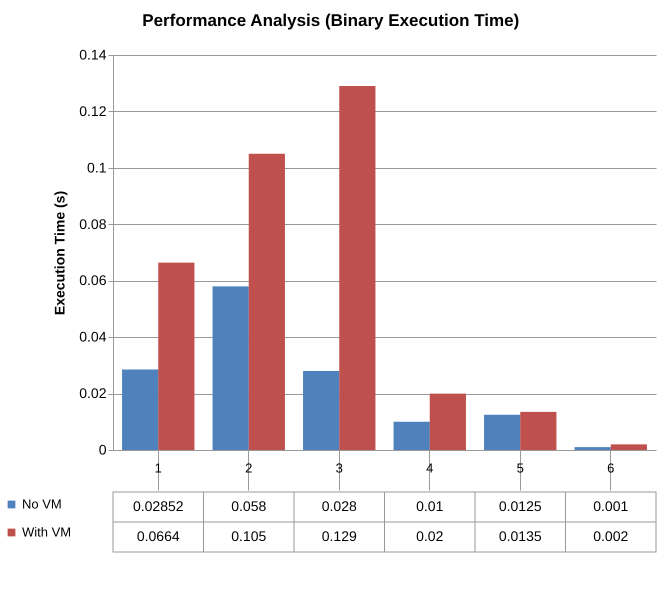 This screenshot has height=597, width=668. Describe the element at coordinates (158, 506) in the screenshot. I see `data-label: 0.02852` at that location.